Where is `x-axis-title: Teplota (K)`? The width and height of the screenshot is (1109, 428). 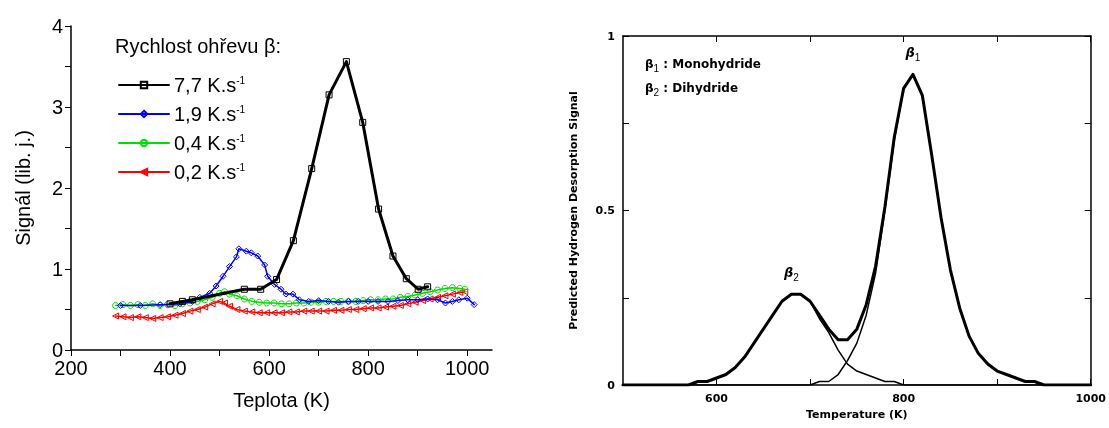 x-axis-title: Teplota (K) is located at coordinates (281, 400).